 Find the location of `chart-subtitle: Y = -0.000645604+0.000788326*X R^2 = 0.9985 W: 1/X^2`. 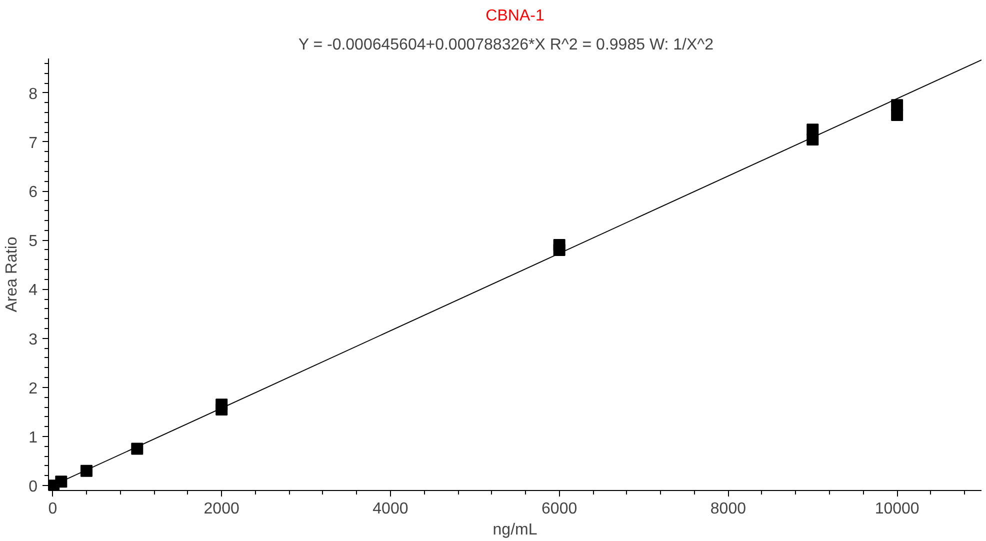

chart-subtitle: Y = -0.000645604+0.000788326*X R^2 = 0.9985 W: 1/X^2 is located at coordinates (506, 45).